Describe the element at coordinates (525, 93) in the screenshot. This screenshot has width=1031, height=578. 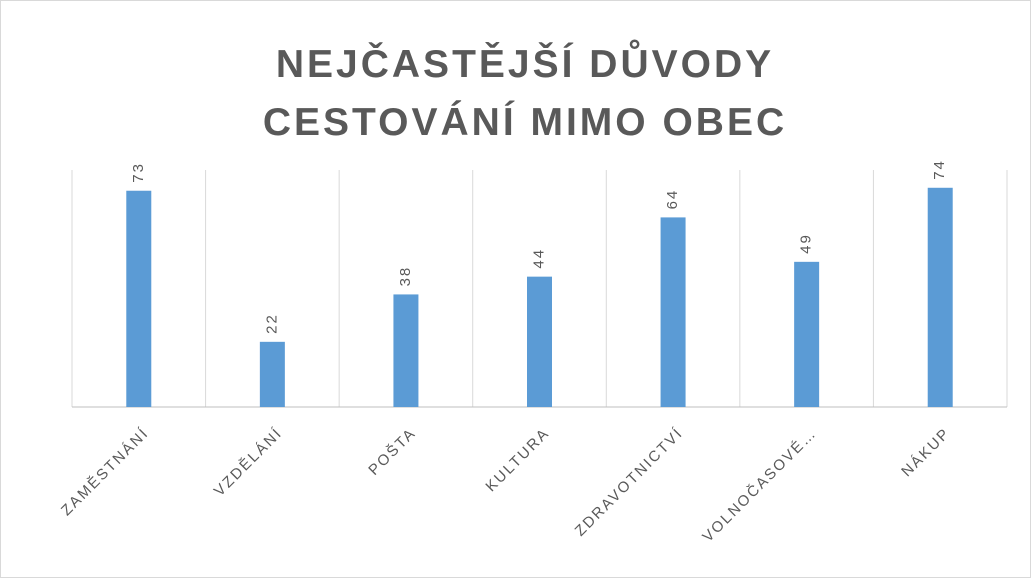
I see `chart-title: NEJČASTĚJŠÍ DŮVODY CESTOVÁNÍ MIMO OBEC` at that location.